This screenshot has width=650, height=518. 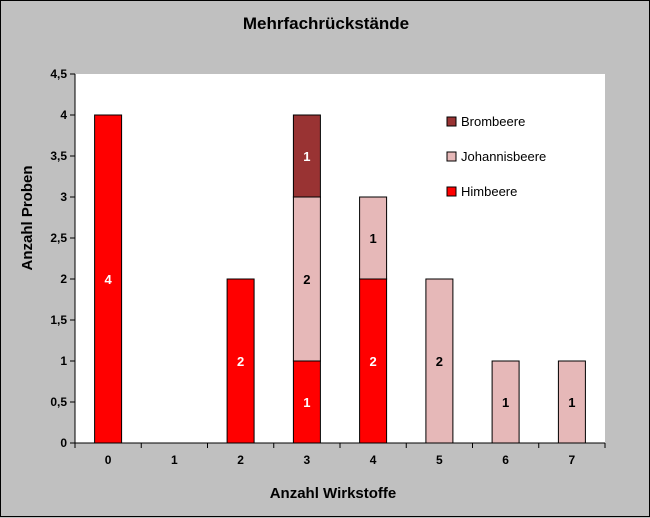 What do you see at coordinates (63, 279) in the screenshot?
I see `y-tick-label: 2` at bounding box center [63, 279].